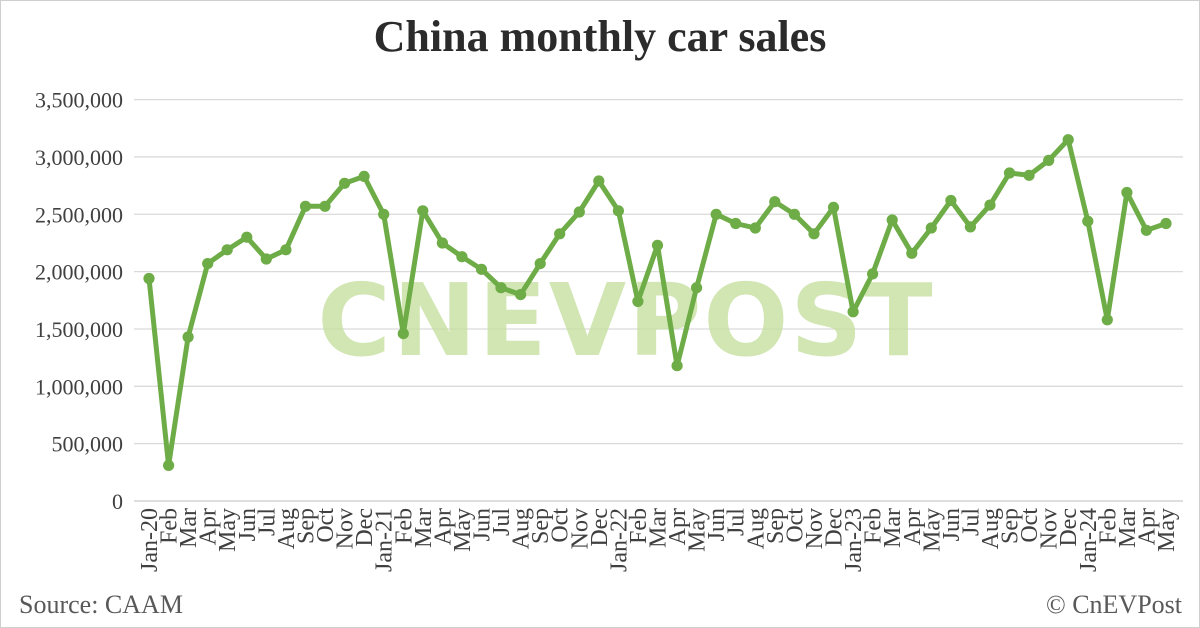  I want to click on y-axis-tick-label: 1,500,000, so click(79, 329).